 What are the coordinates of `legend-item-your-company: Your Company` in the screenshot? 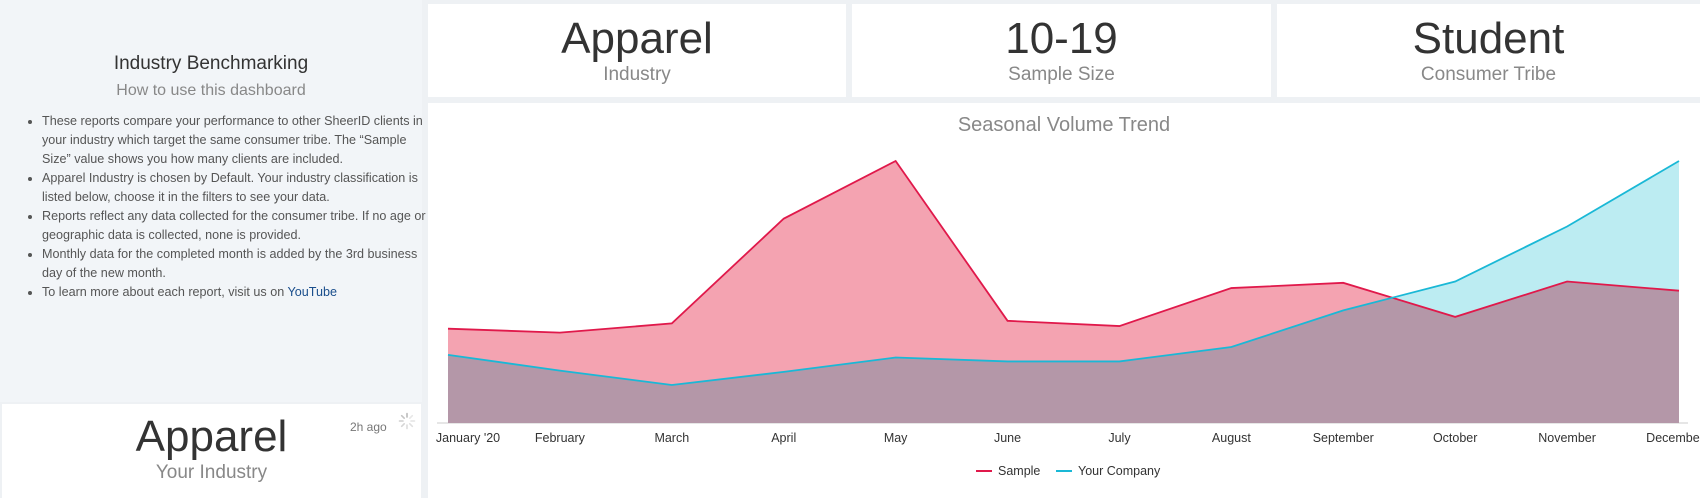 It's located at (1108, 471).